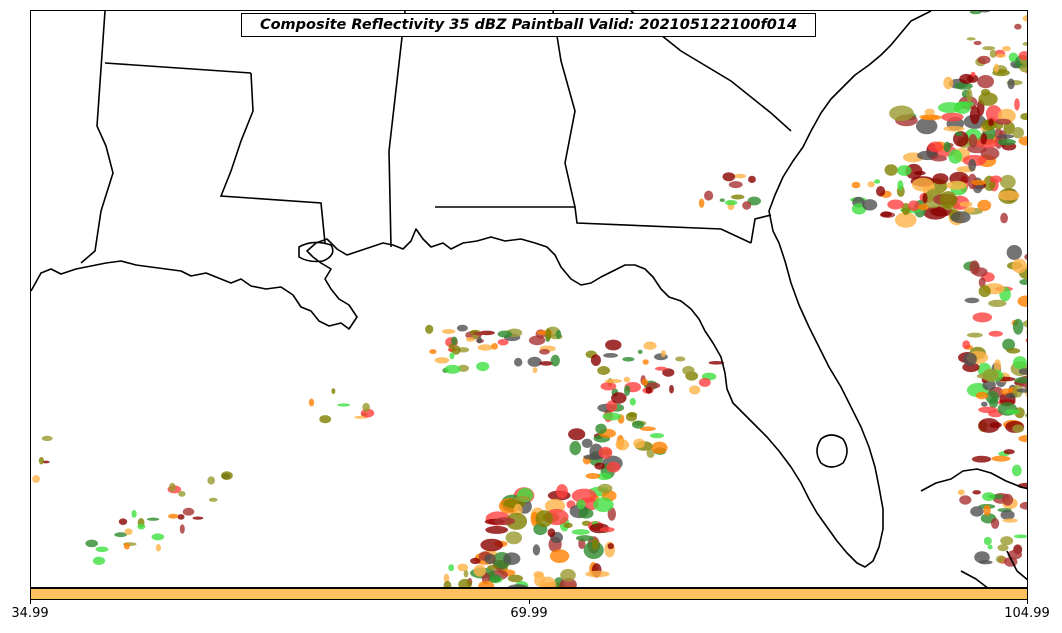  I want to click on colorbar, so click(529, 594).